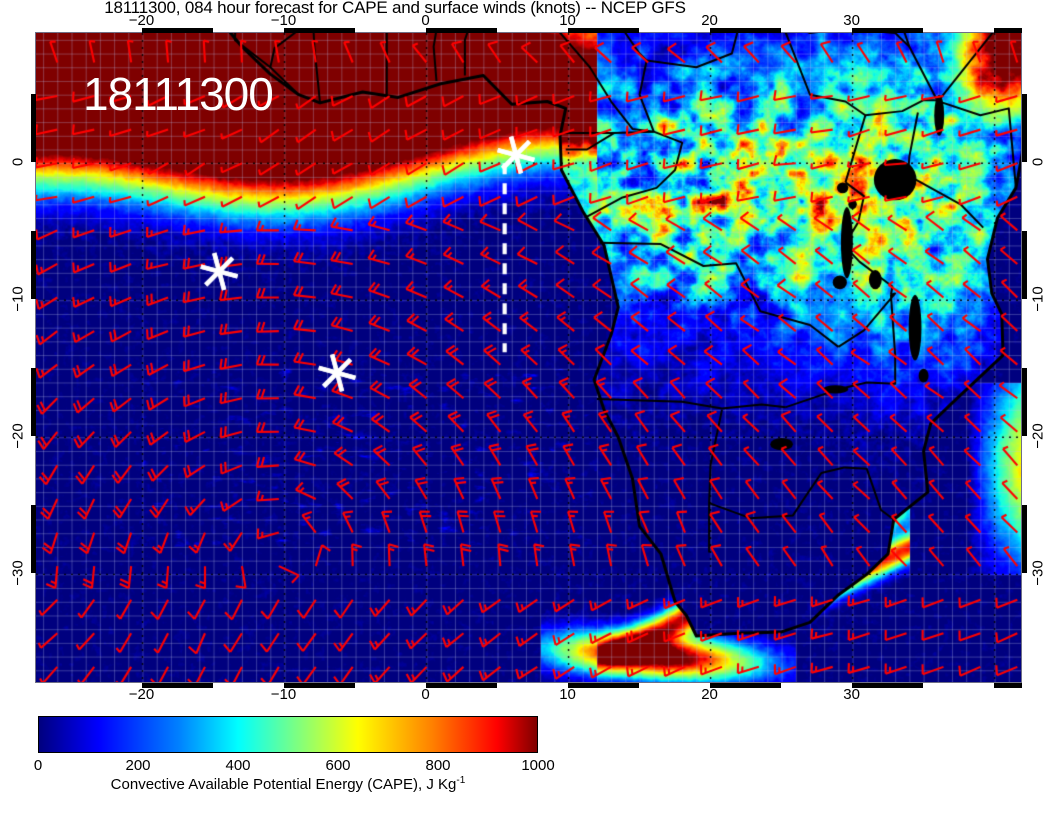 This screenshot has width=1056, height=816. Describe the element at coordinates (238, 765) in the screenshot. I see `colorbar-tick-label: 400` at that location.